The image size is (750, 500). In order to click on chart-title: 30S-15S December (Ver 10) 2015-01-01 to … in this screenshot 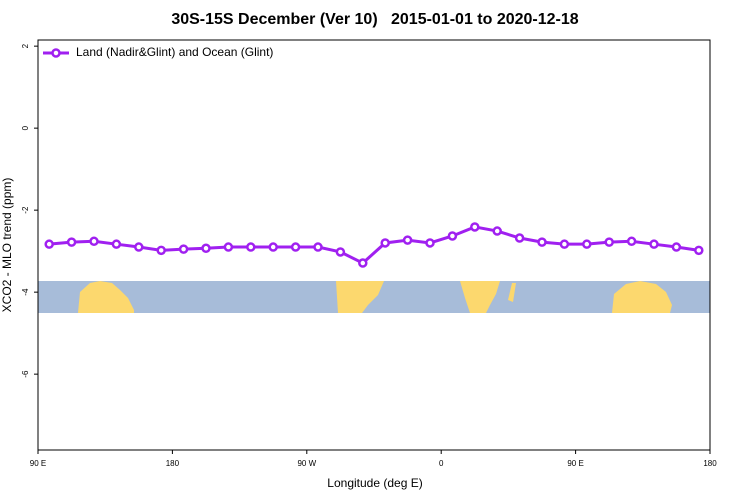, I will do `click(374, 19)`.